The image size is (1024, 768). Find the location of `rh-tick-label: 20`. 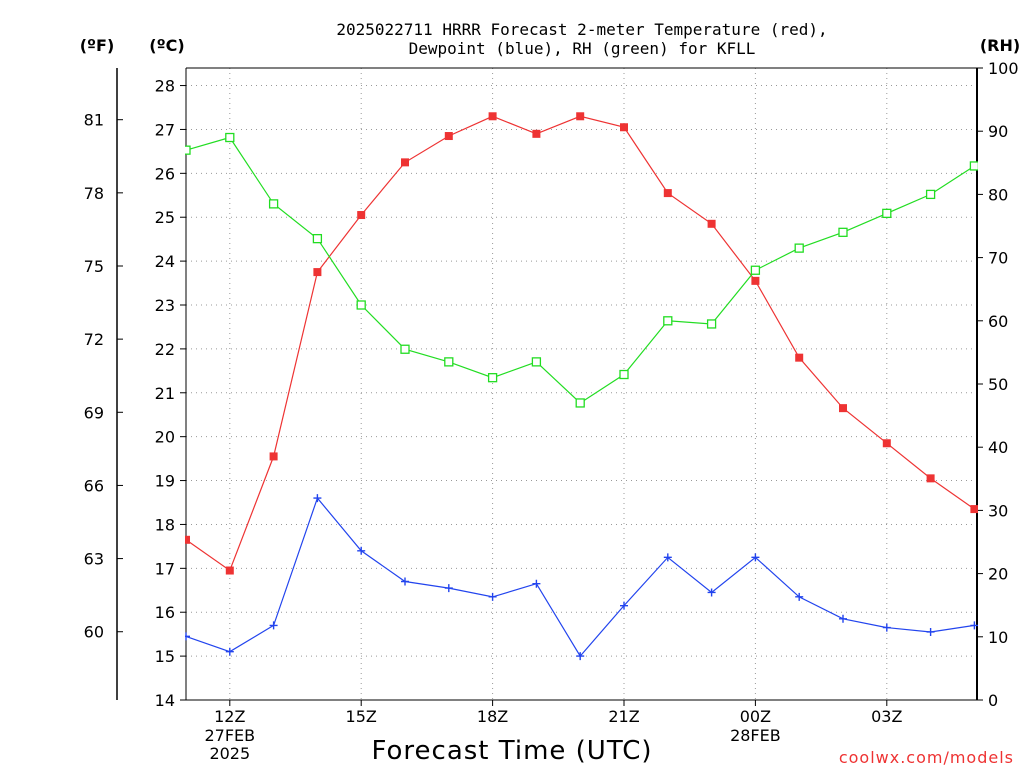

rh-tick-label: 20 is located at coordinates (998, 574).